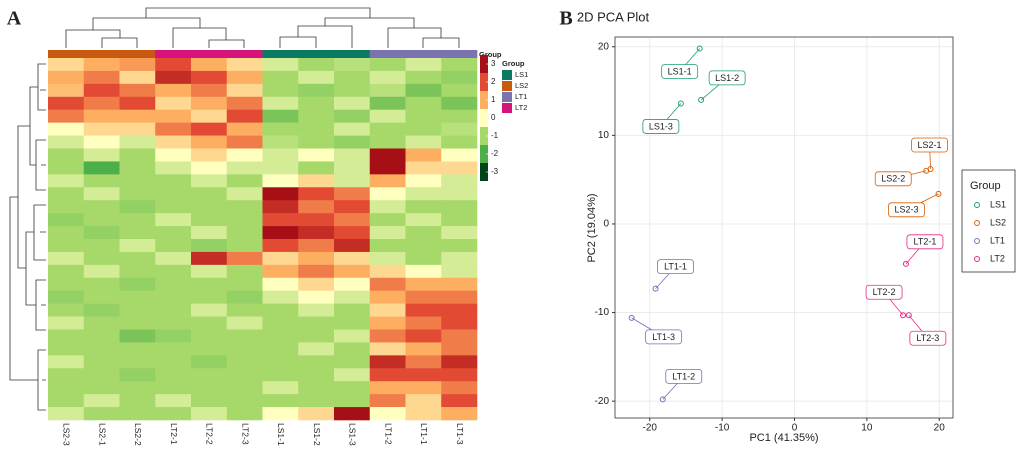 The height and width of the screenshot is (449, 1020). I want to click on colorbar-tick-label: -1, so click(495, 135).